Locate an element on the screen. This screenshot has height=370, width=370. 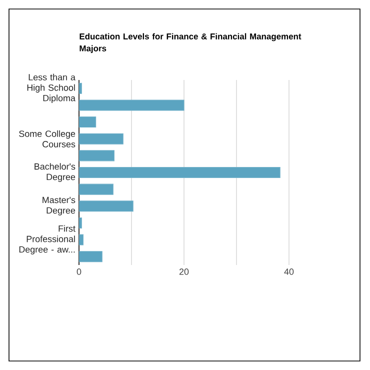
x-tick-label: 0 is located at coordinates (79, 271).